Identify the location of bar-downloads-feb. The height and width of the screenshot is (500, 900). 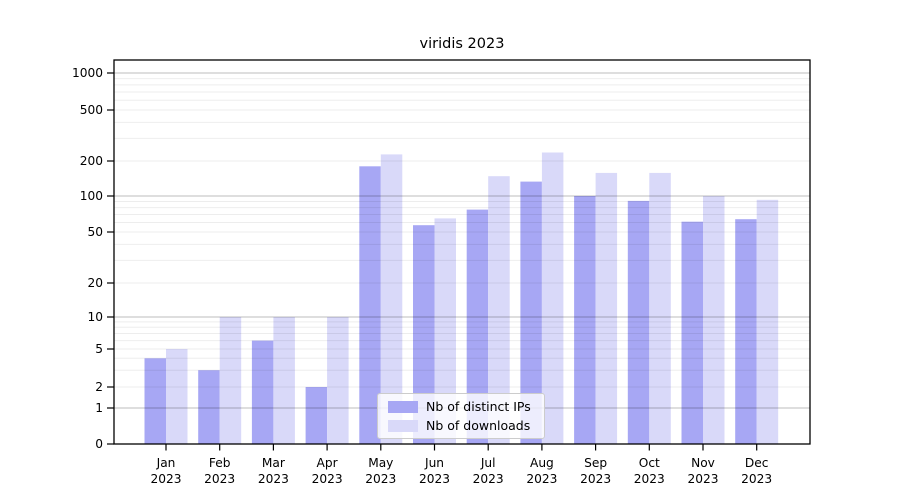
(230, 380).